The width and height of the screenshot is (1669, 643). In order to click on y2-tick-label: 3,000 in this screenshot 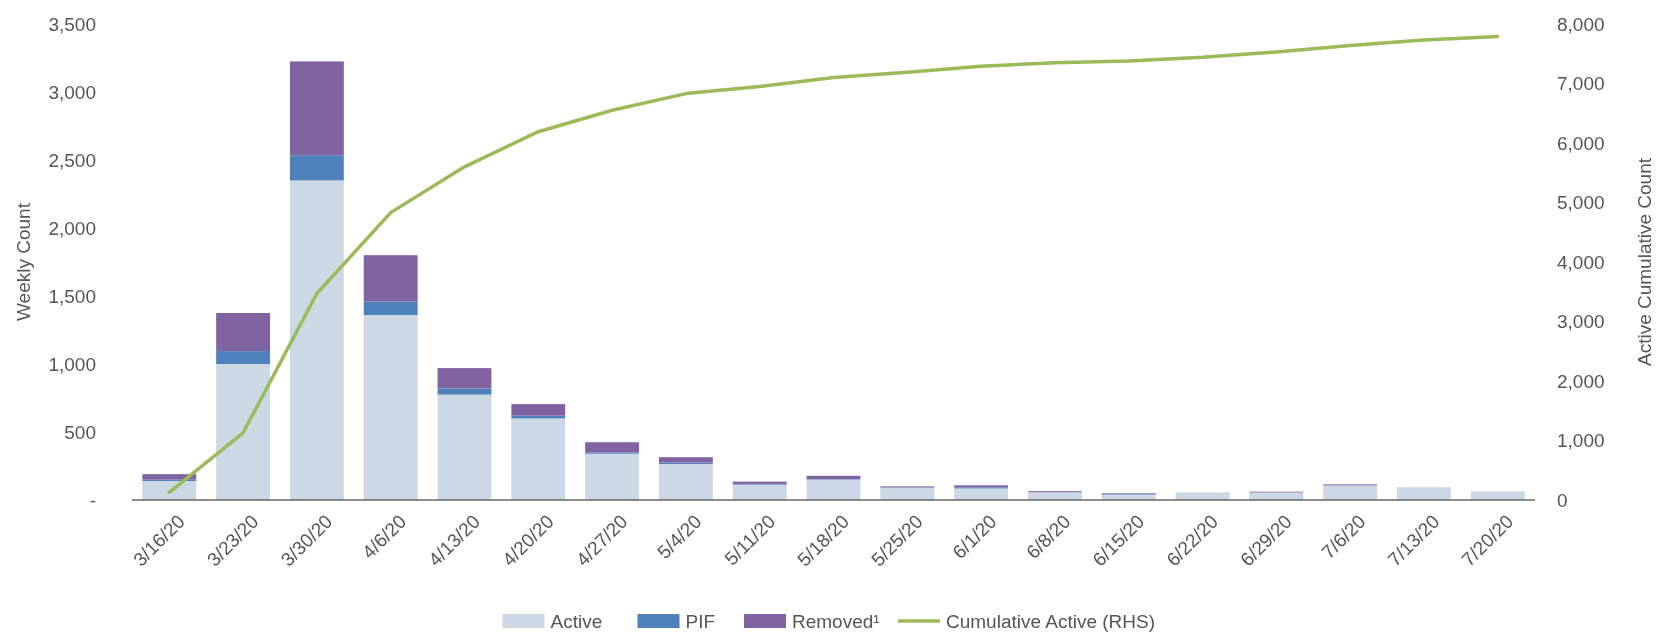, I will do `click(1581, 322)`.